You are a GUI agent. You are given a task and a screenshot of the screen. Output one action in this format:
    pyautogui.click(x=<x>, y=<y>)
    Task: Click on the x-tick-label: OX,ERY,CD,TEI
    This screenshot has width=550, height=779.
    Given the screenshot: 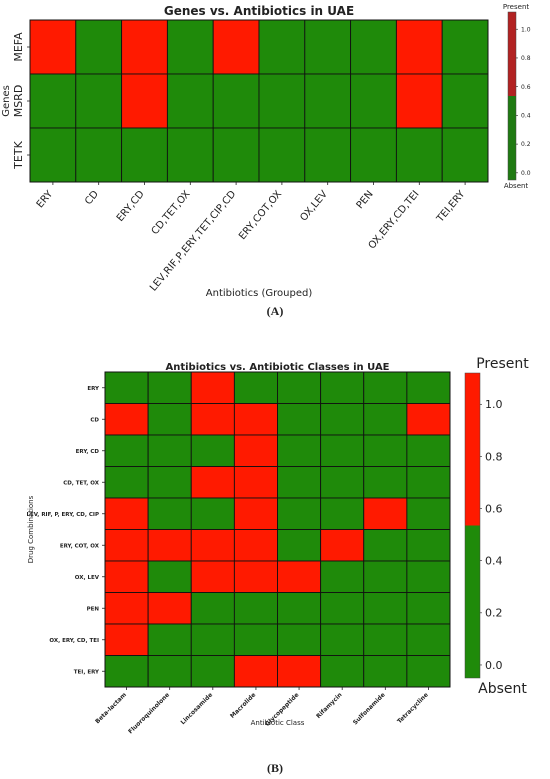 What is the action you would take?
    pyautogui.click(x=394, y=220)
    